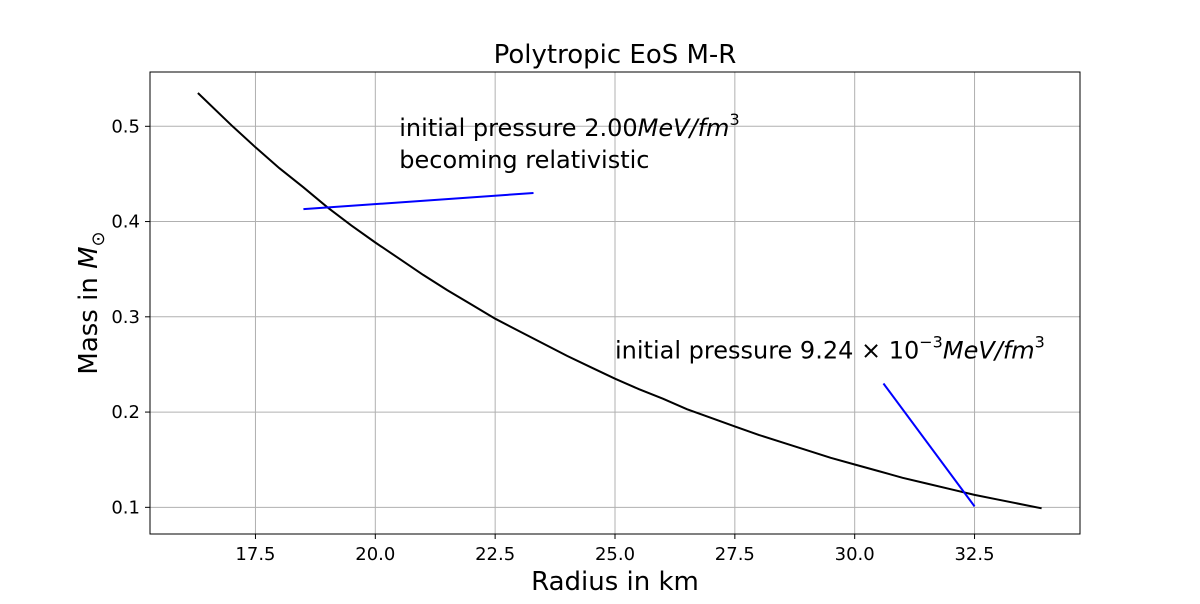  What do you see at coordinates (615, 582) in the screenshot?
I see `x-axis-label: Radius in km` at bounding box center [615, 582].